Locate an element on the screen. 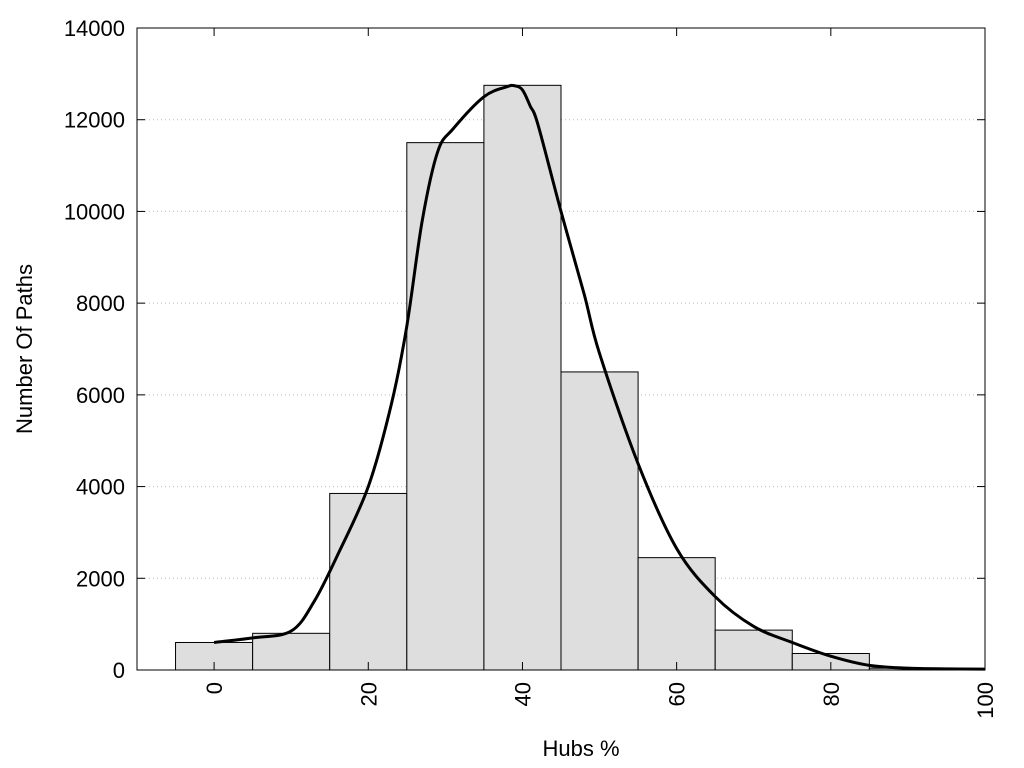 This screenshot has height=768, width=1024. x-axis-label: Hubs % is located at coordinates (580, 748).